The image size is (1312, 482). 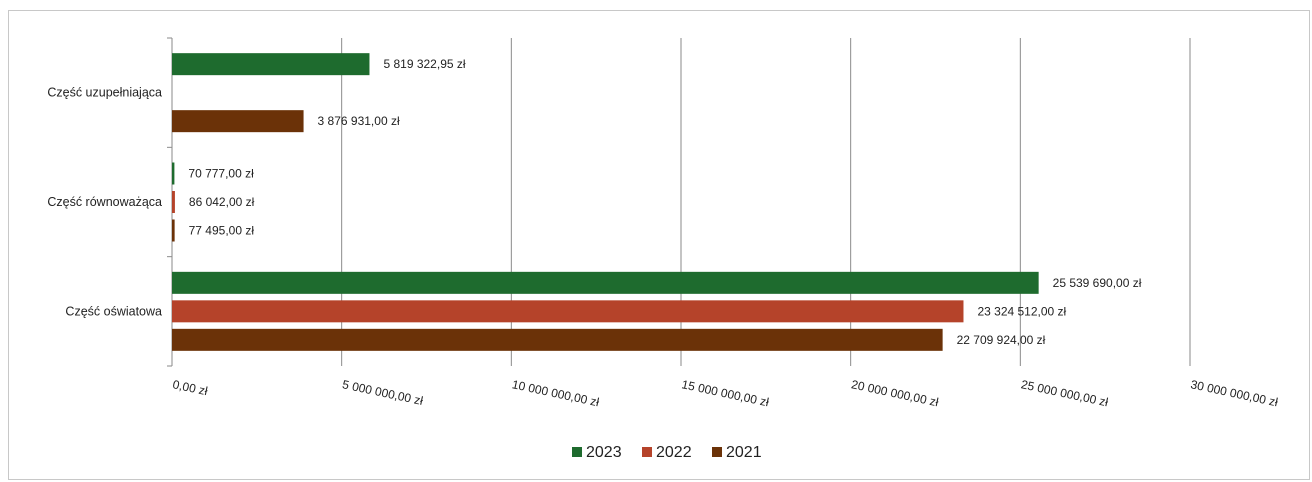 I want to click on legend-swatch-2022, so click(x=647, y=452).